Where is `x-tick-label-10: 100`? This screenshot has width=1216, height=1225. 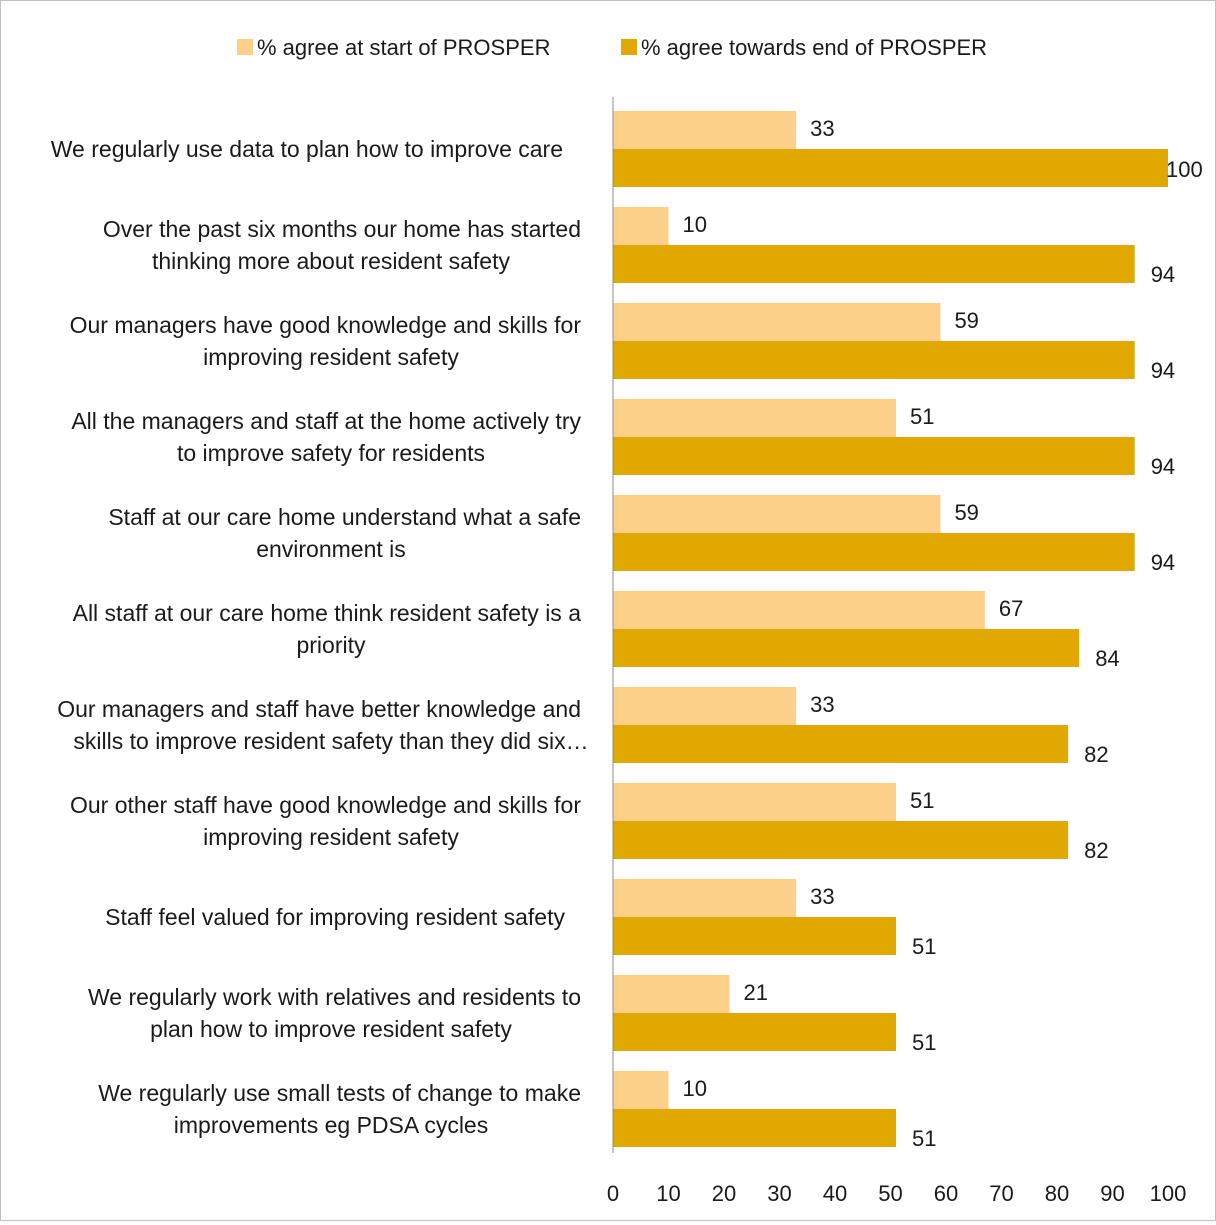 x-tick-label-10: 100 is located at coordinates (1168, 1193).